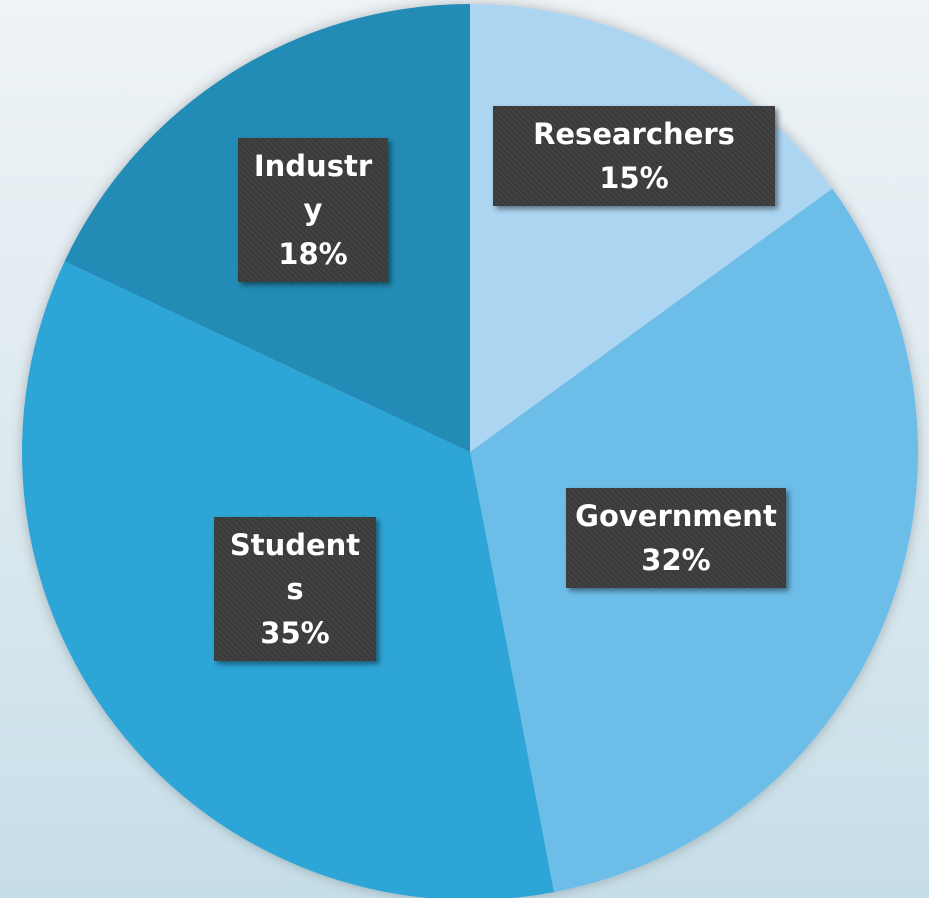 The image size is (929, 898). I want to click on data-label: Industry 18%, so click(313, 210).